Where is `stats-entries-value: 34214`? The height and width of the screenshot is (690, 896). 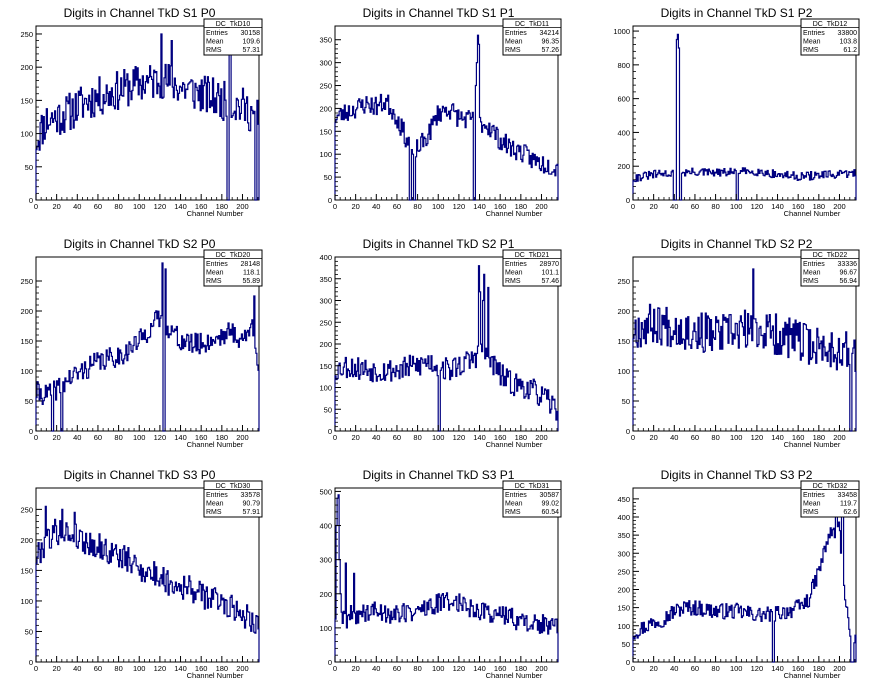
stats-entries-value: 34214 is located at coordinates (550, 33).